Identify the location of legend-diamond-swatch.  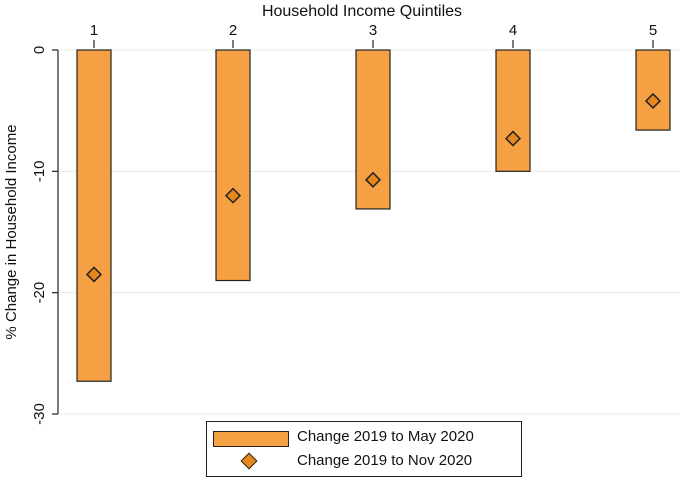
(249, 461).